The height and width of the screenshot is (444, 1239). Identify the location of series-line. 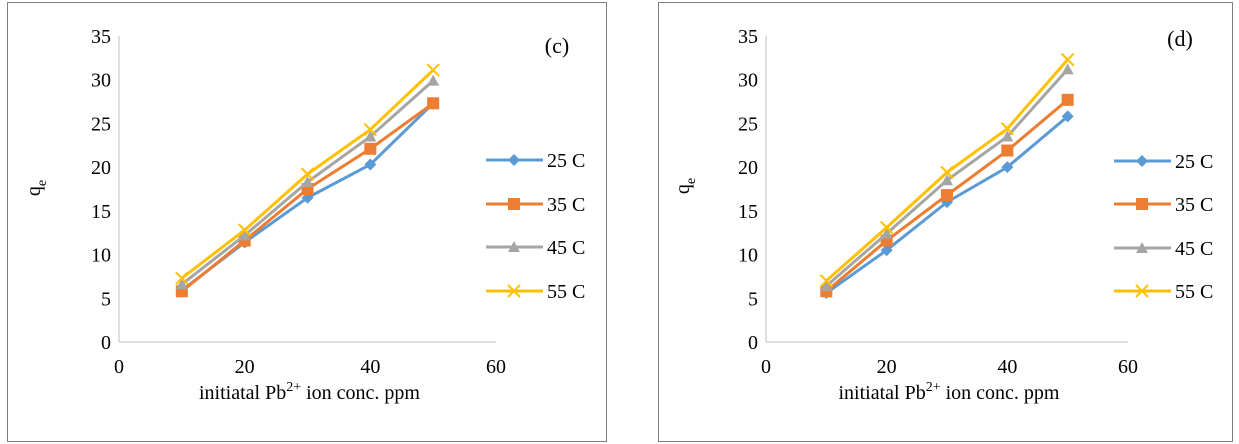
(947, 170).